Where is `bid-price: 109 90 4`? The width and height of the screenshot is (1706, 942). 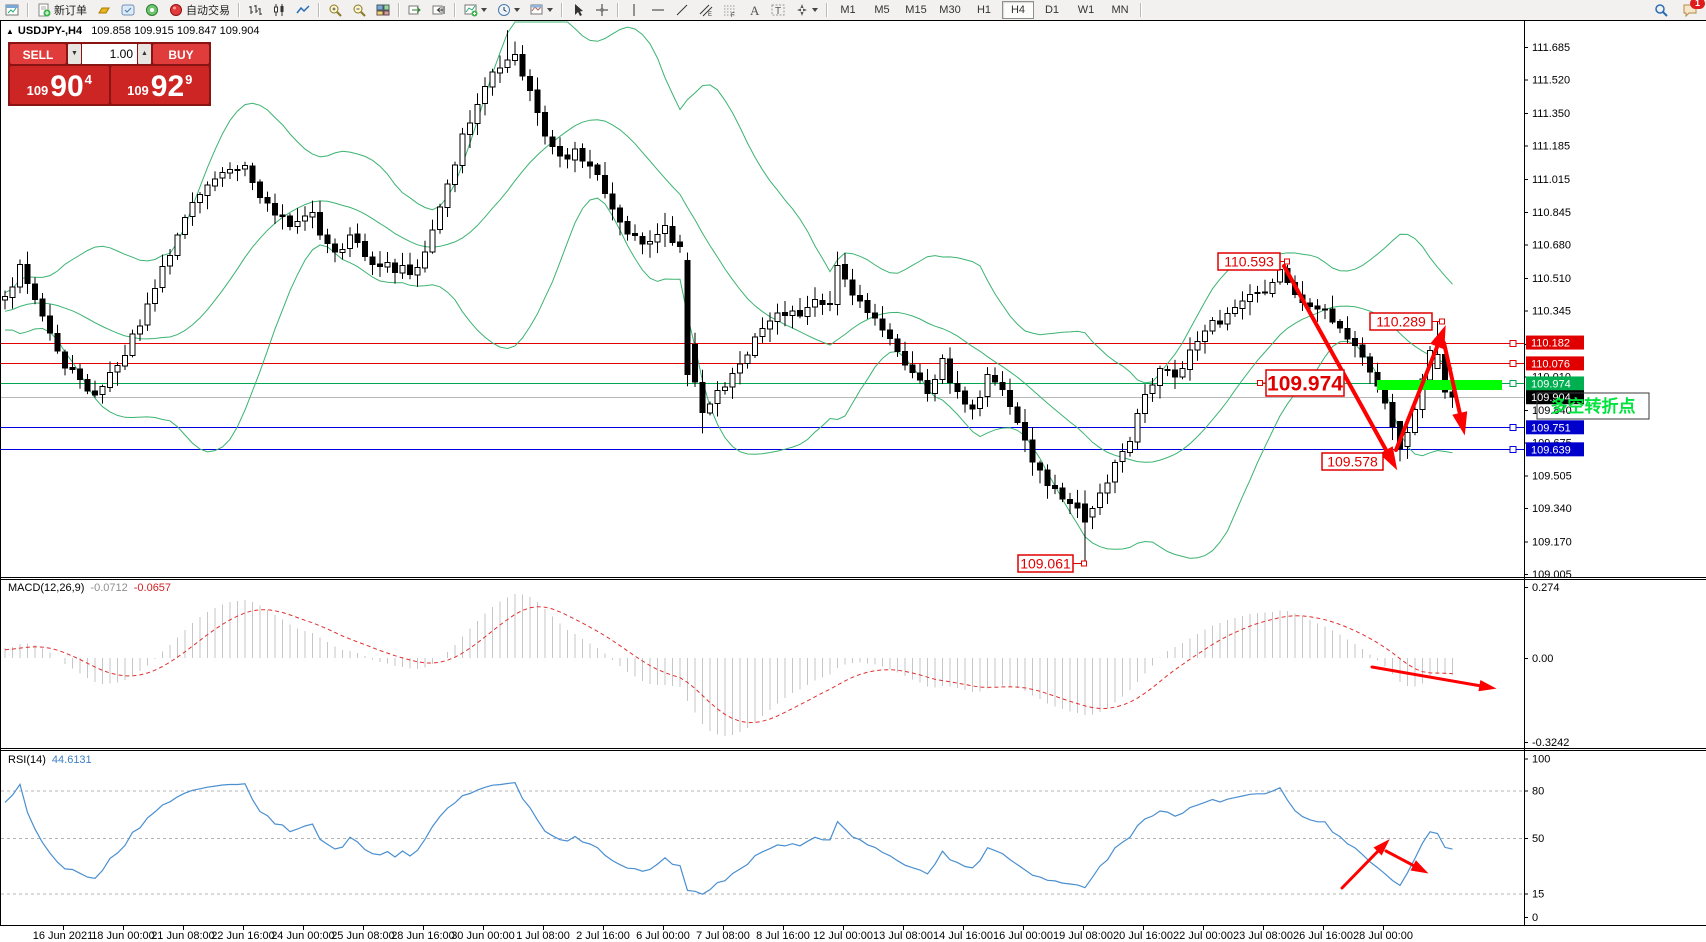 bid-price: 109 90 4 is located at coordinates (59, 85).